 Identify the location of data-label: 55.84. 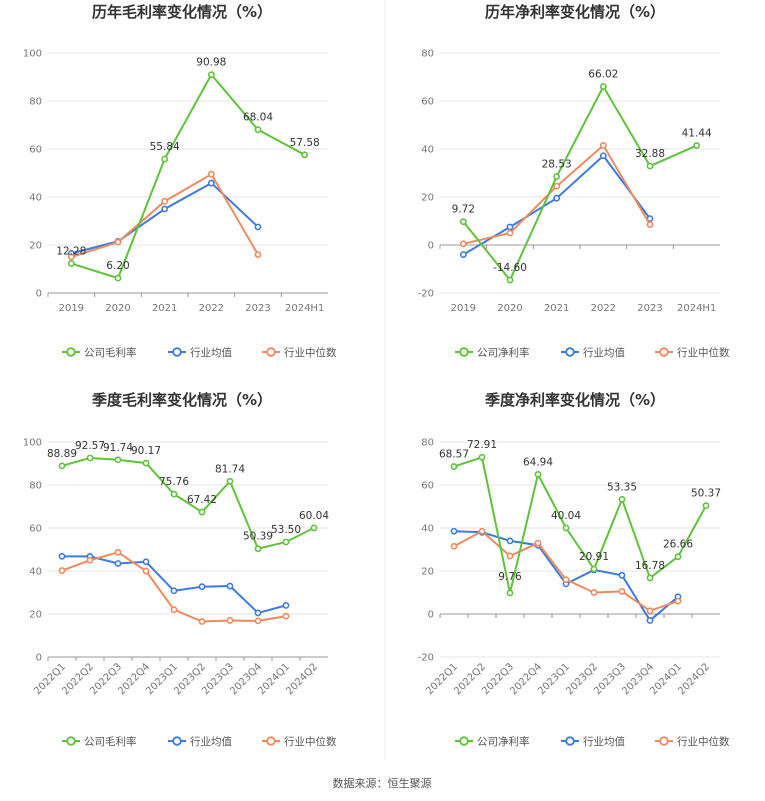
(165, 147).